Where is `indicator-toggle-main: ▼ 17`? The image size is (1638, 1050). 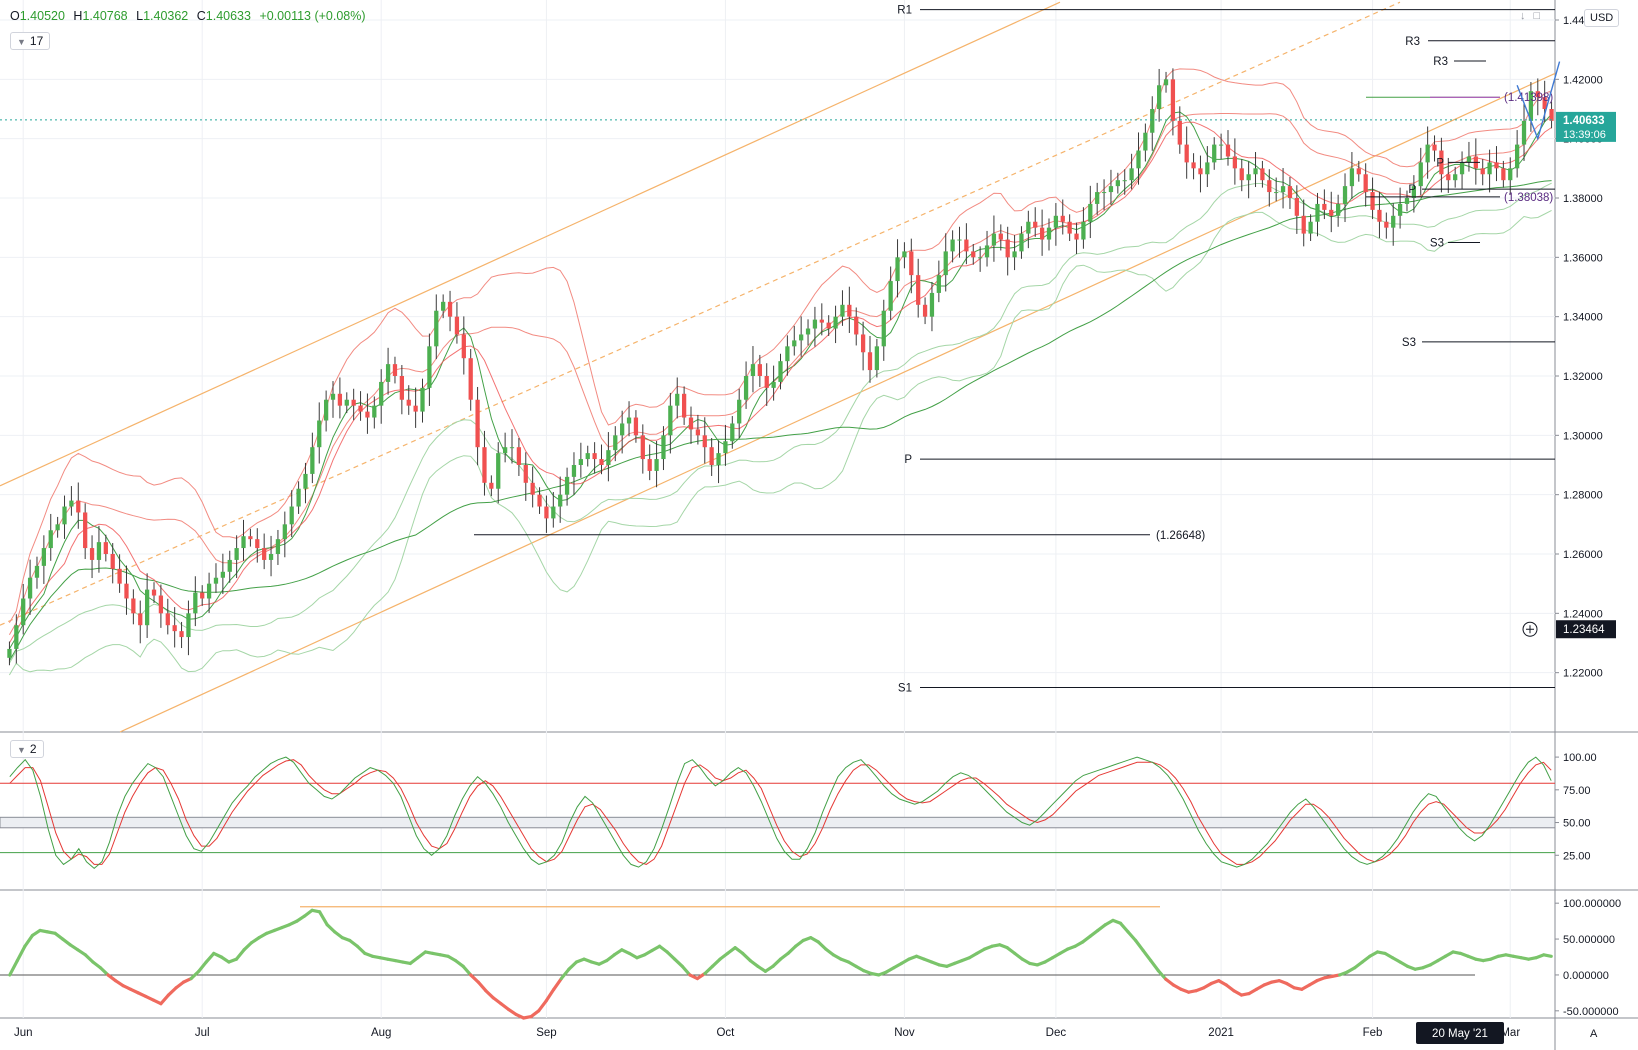
indicator-toggle-main: ▼ 17 is located at coordinates (30, 41).